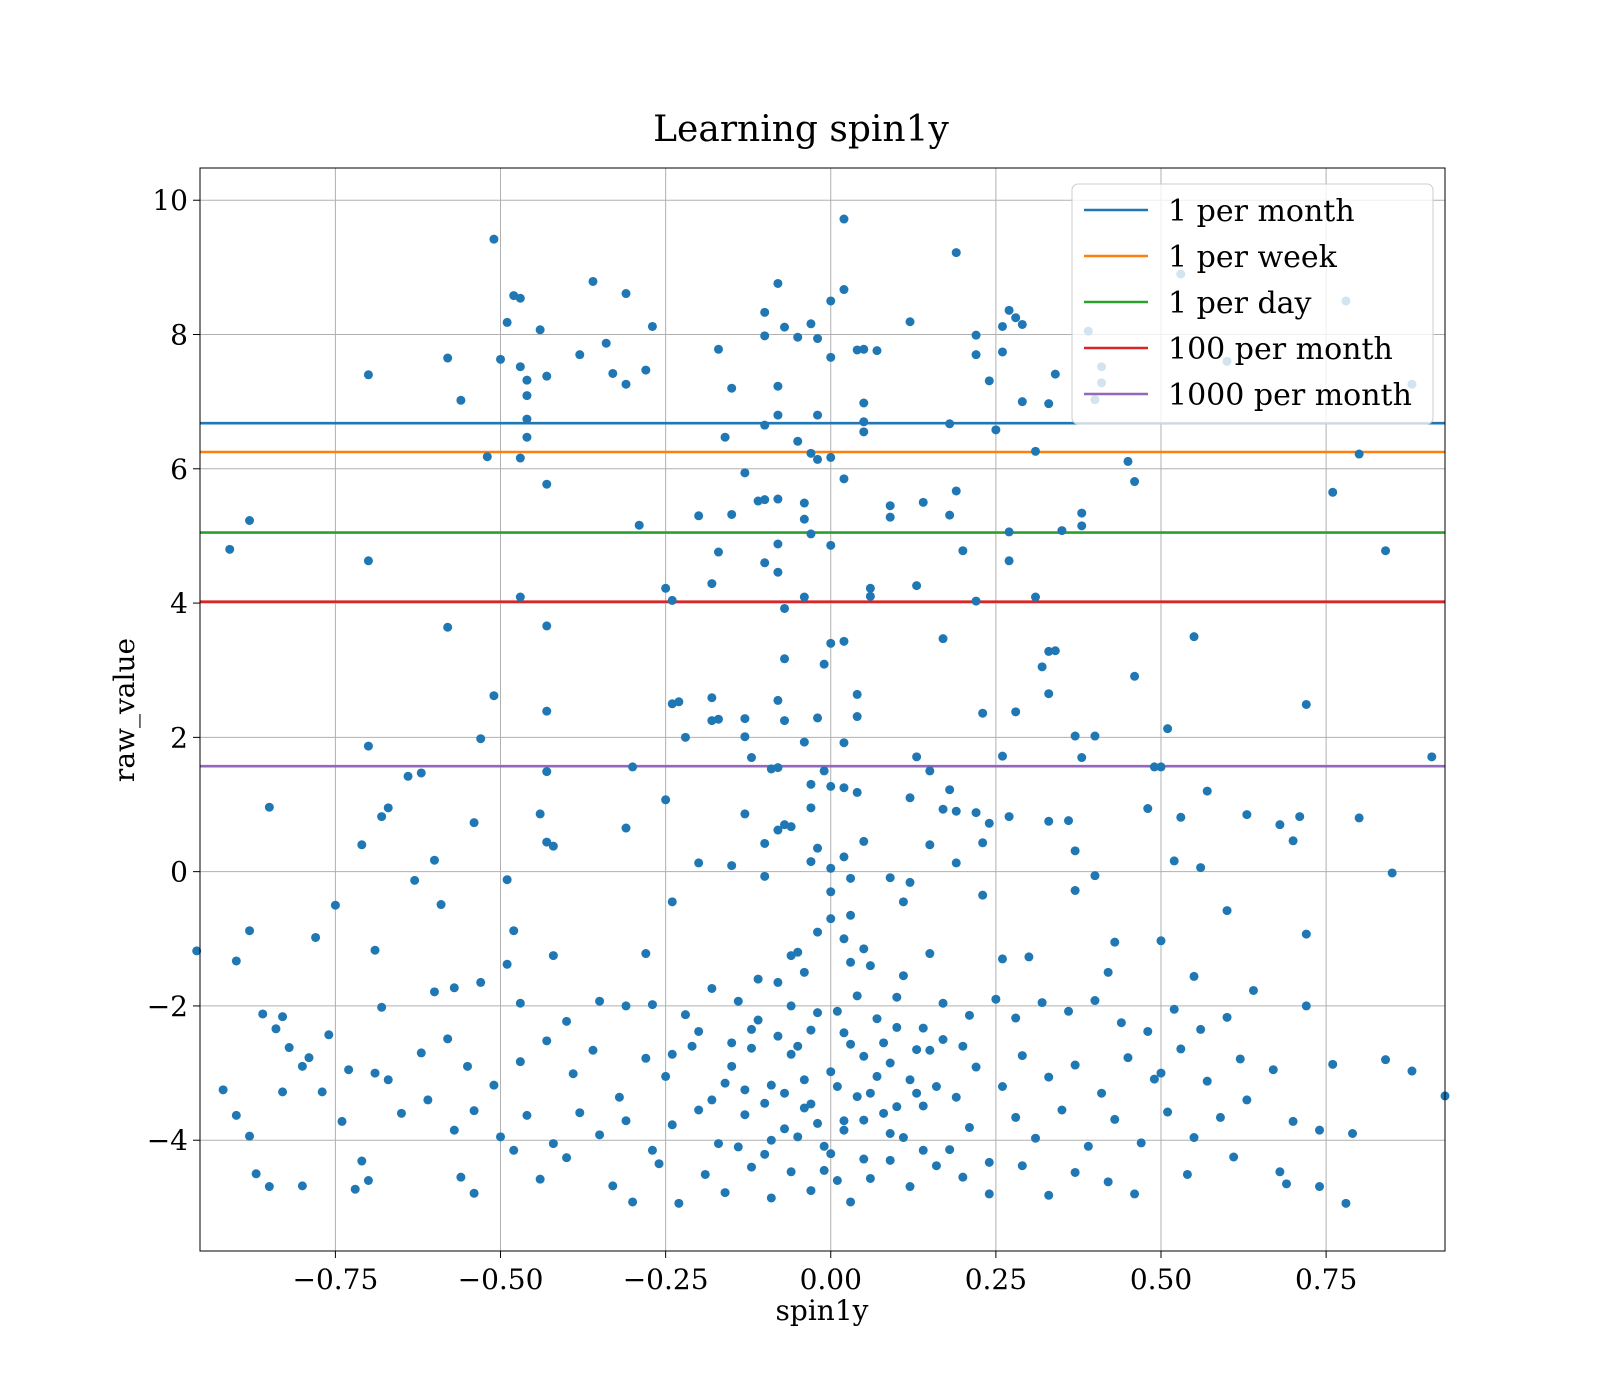  Describe the element at coordinates (124, 710) in the screenshot. I see `y-axis-label: raw_value` at that location.